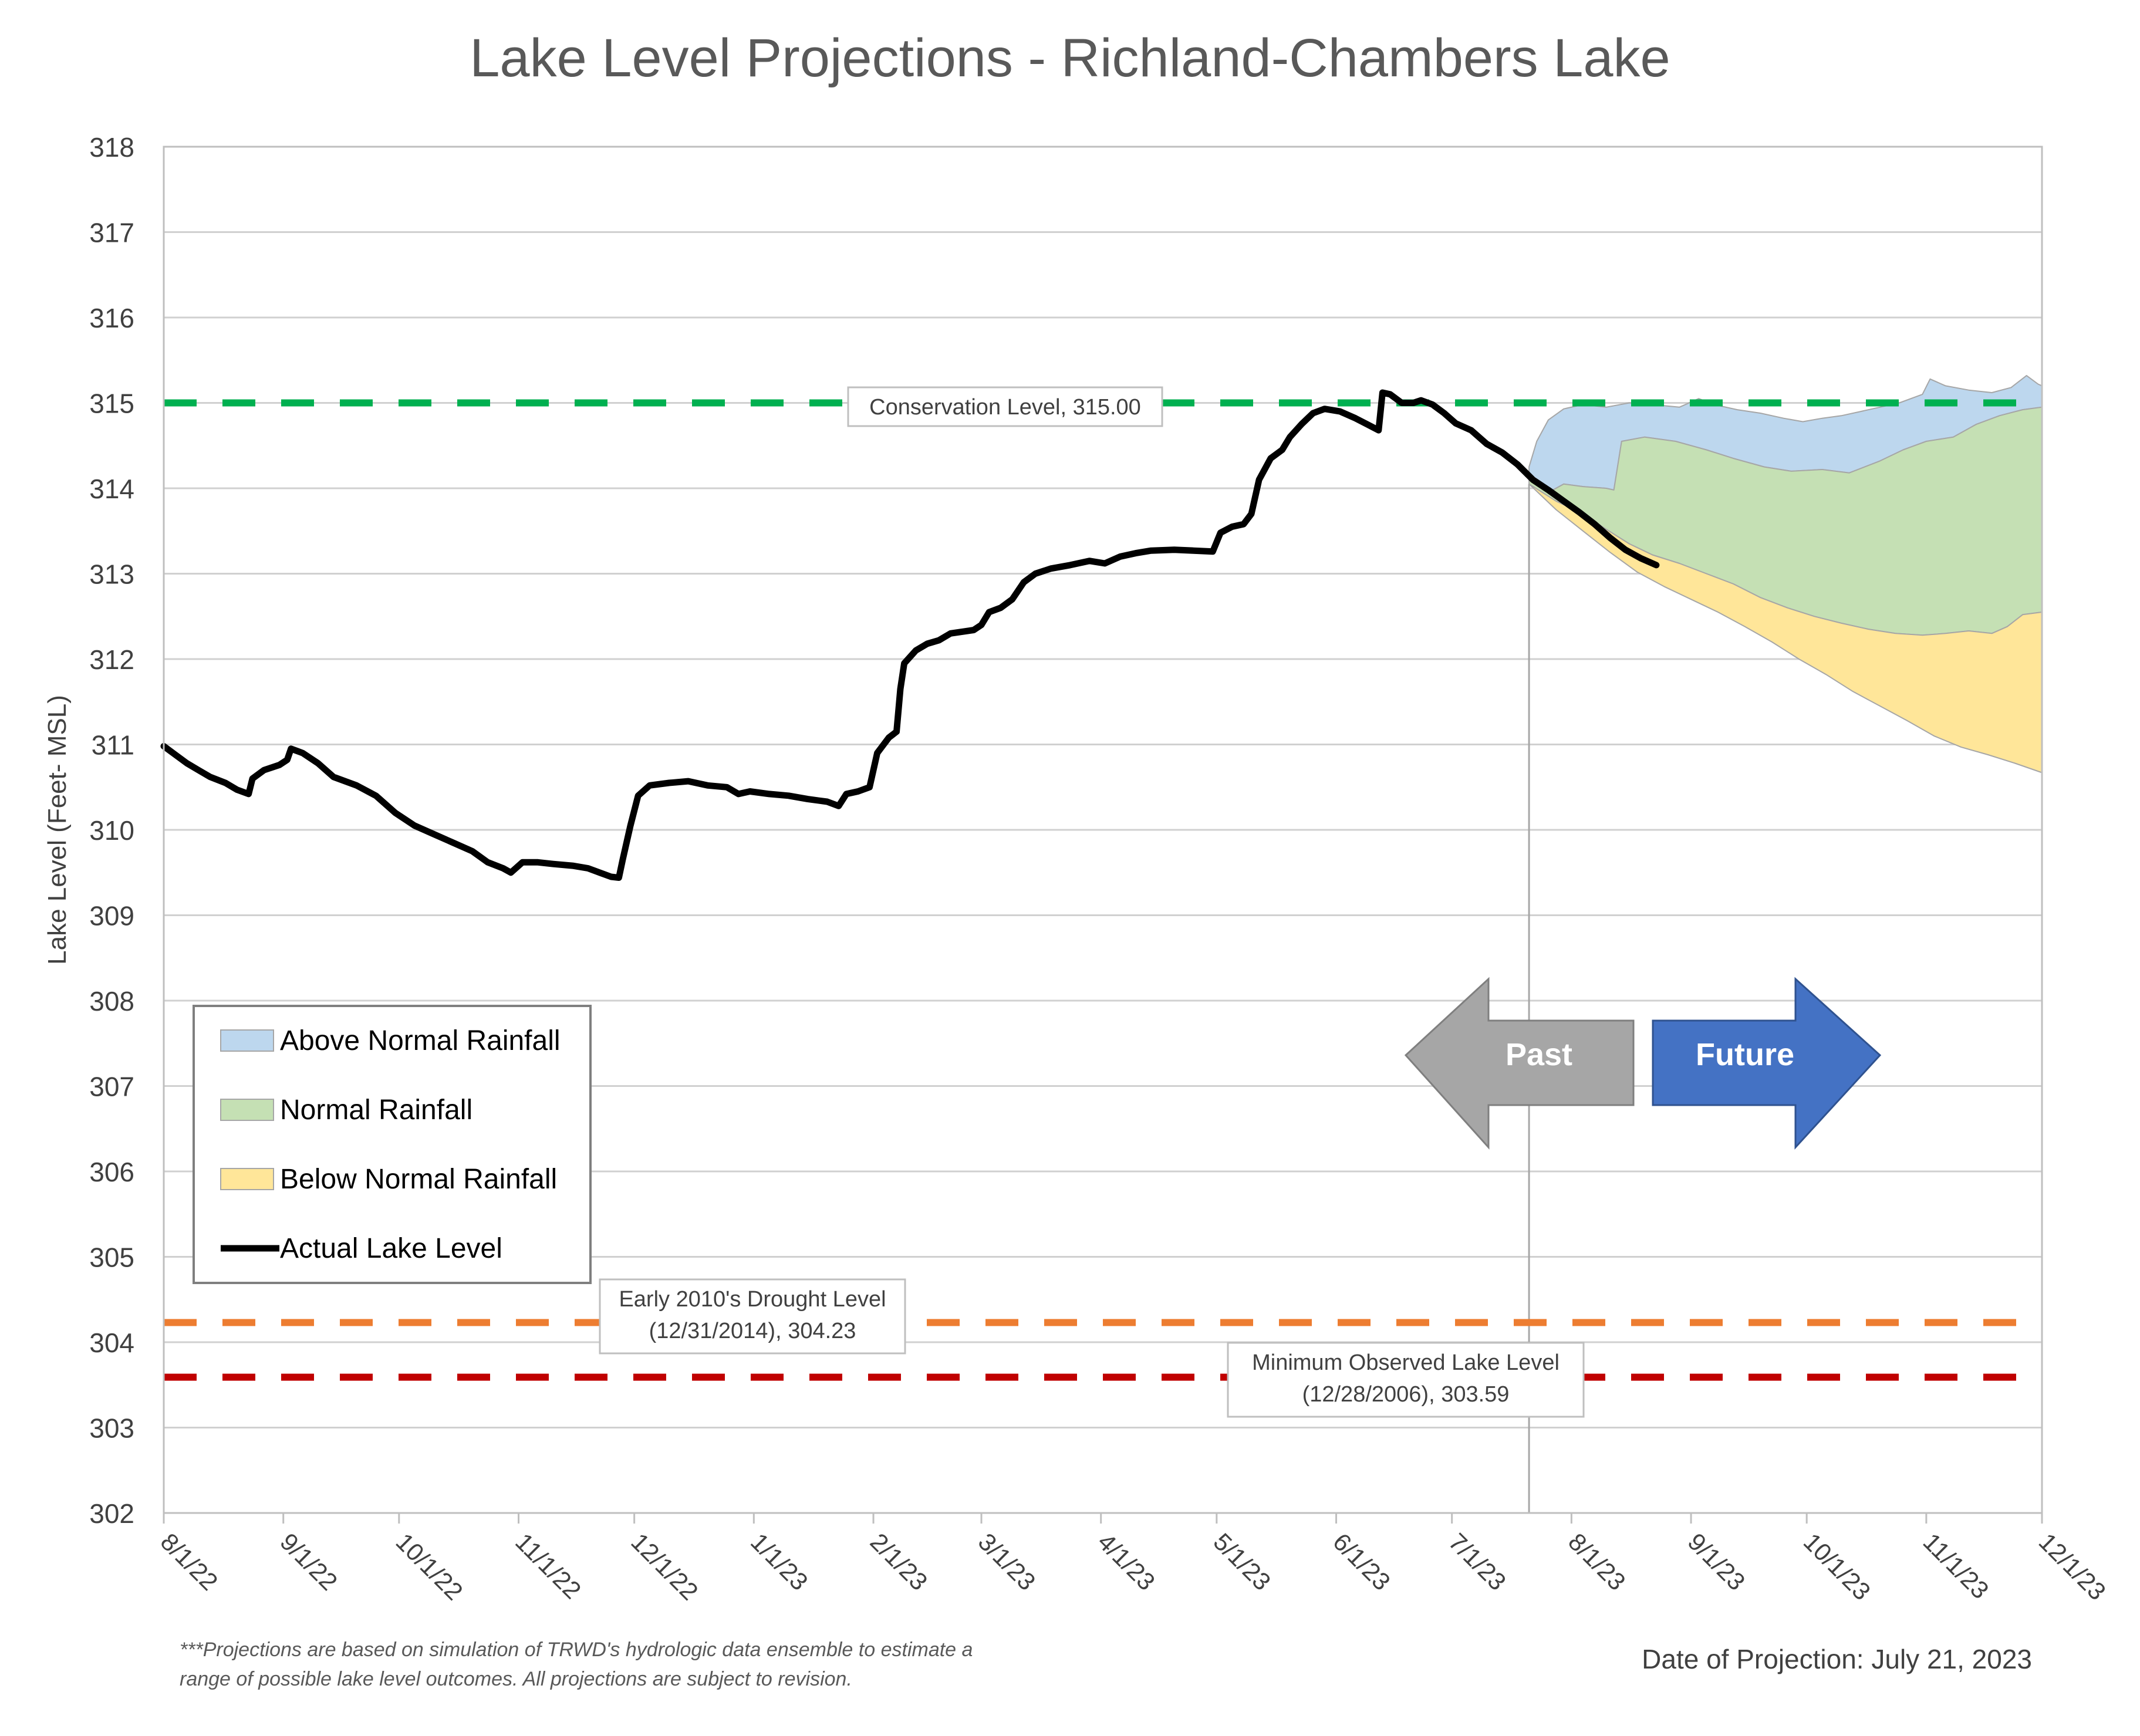 This screenshot has height=1736, width=2140. I want to click on x-tick-label: 9/1/23, so click(1717, 1562).